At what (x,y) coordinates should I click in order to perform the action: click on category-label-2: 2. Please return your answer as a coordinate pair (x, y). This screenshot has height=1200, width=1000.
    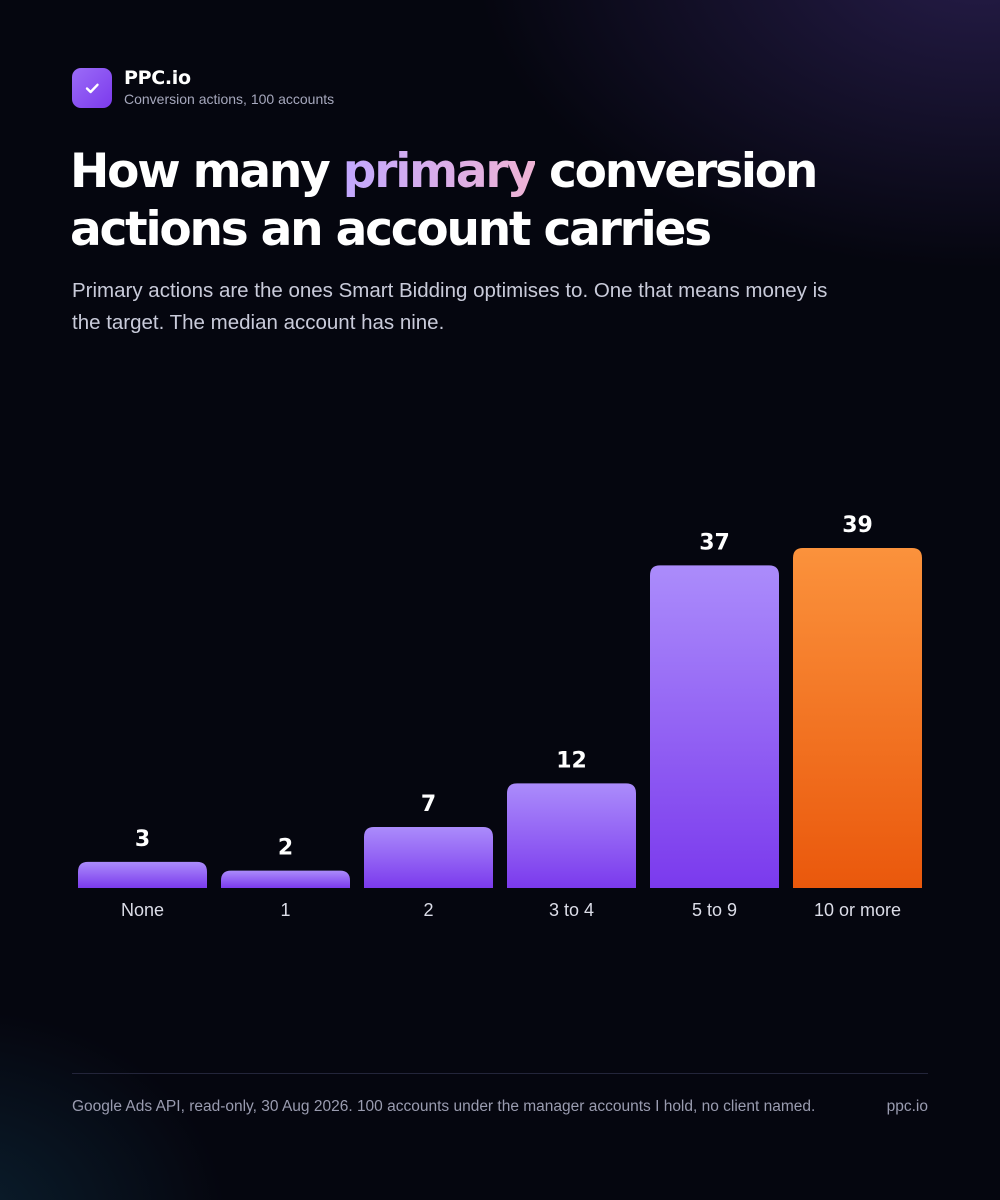
    Looking at the image, I should click on (428, 910).